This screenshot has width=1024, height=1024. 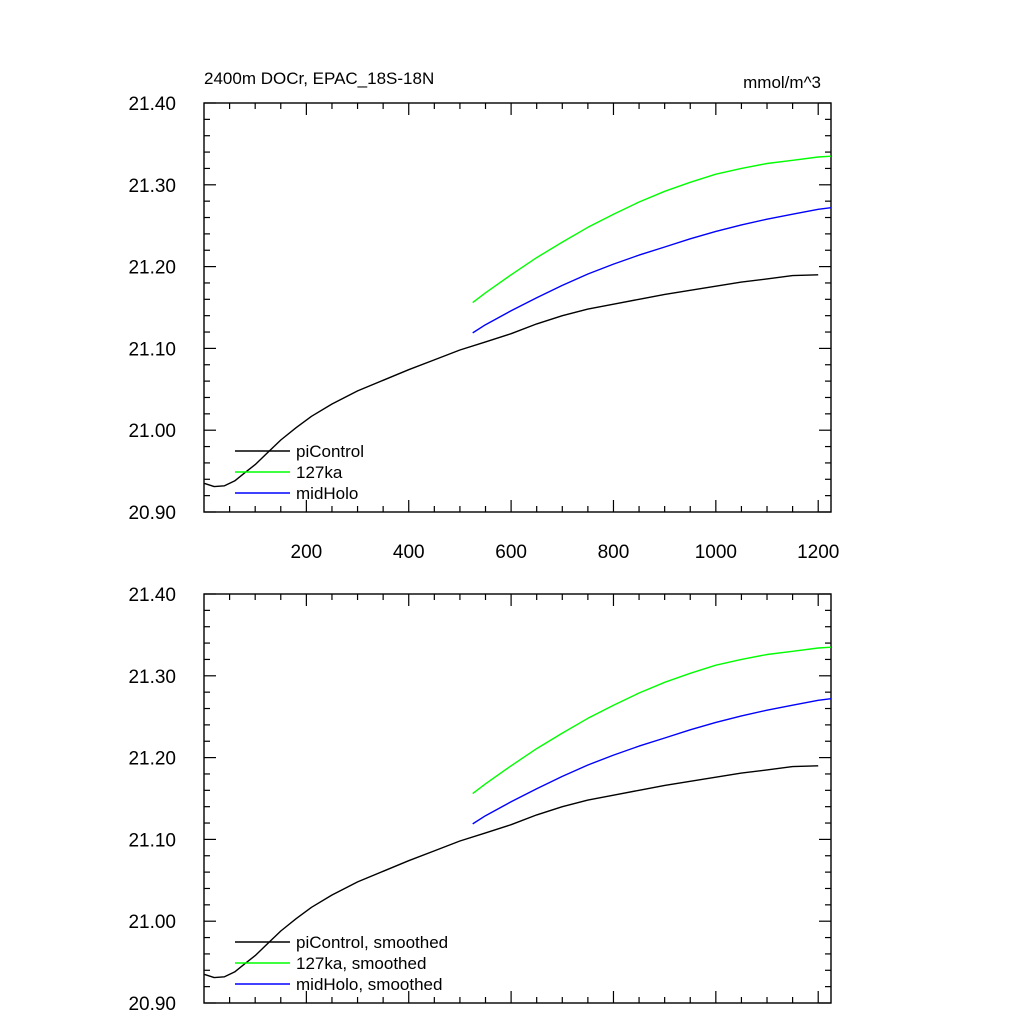 What do you see at coordinates (782, 82) in the screenshot?
I see `units-label: mmol/m^3` at bounding box center [782, 82].